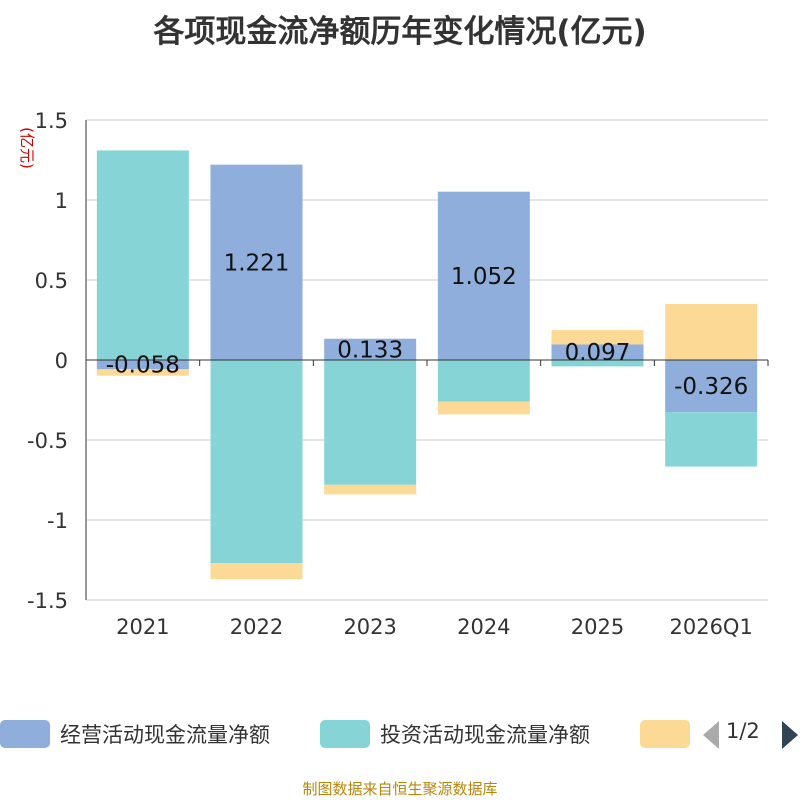 This screenshot has width=800, height=800. I want to click on bar-third-2025, so click(597, 337).